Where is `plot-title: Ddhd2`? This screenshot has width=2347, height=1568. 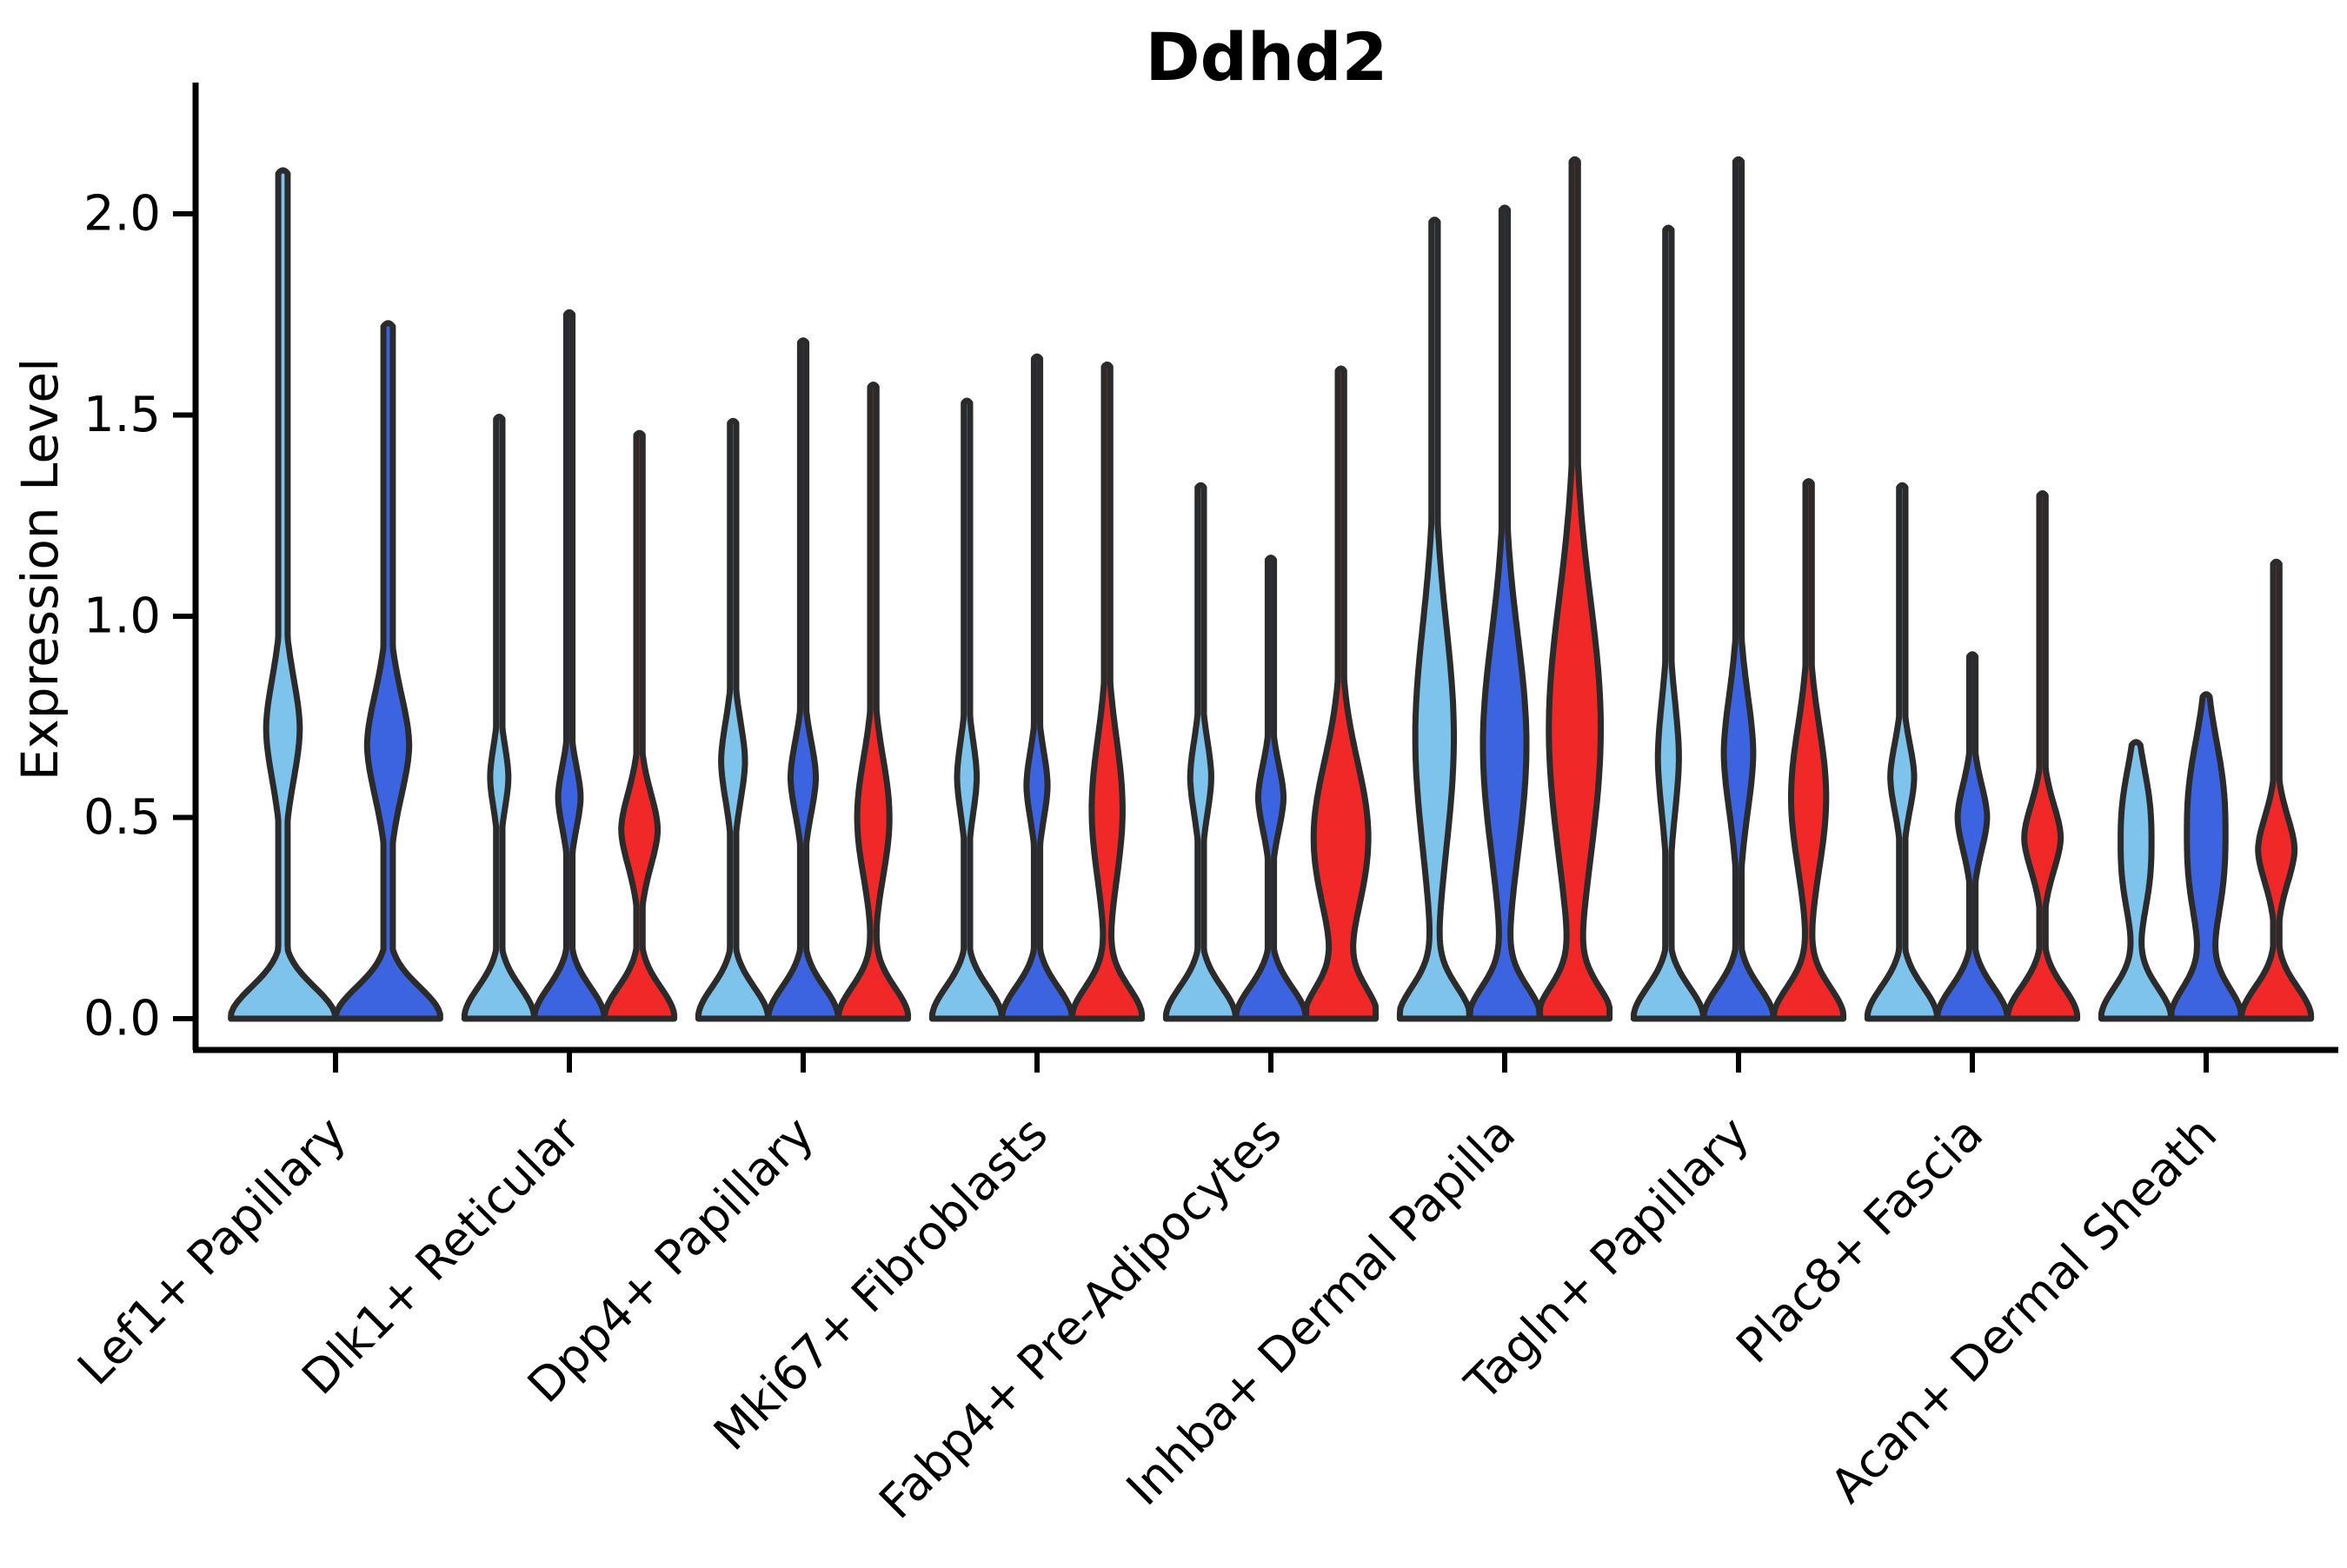 plot-title: Ddhd2 is located at coordinates (1267, 57).